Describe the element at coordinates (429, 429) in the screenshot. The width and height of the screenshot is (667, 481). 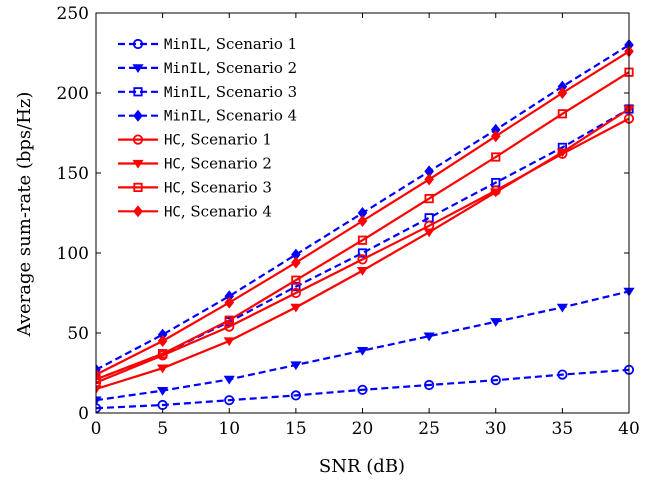
I see `x-tick-label: 25` at that location.